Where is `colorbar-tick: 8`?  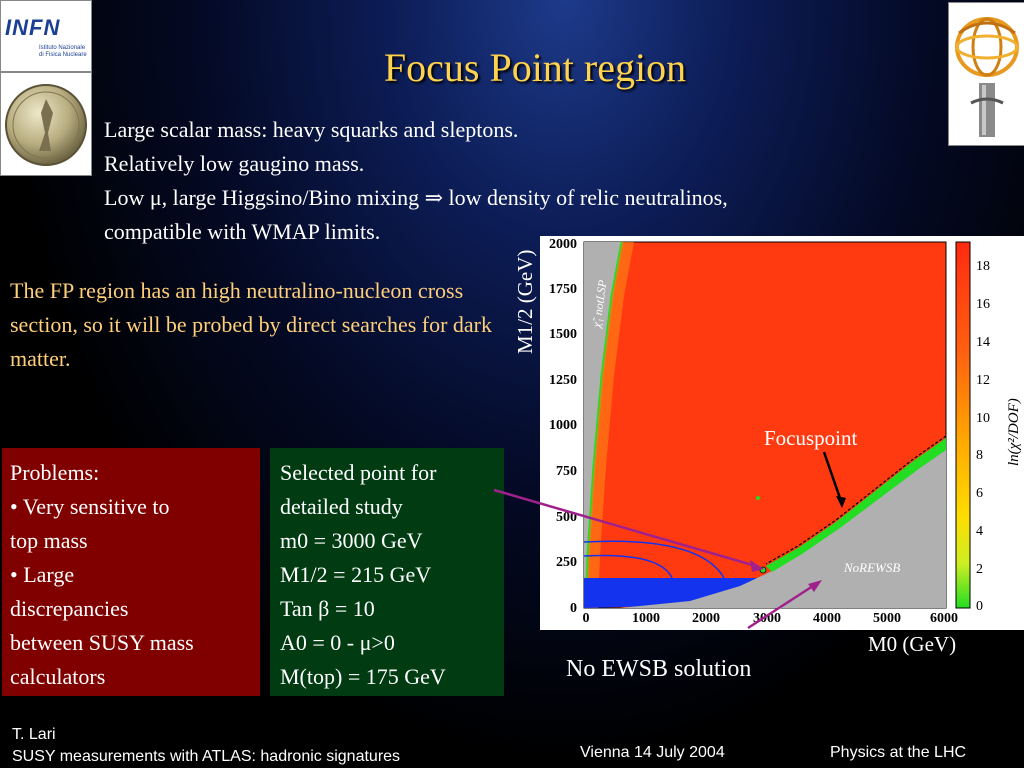
colorbar-tick: 8 is located at coordinates (979, 455).